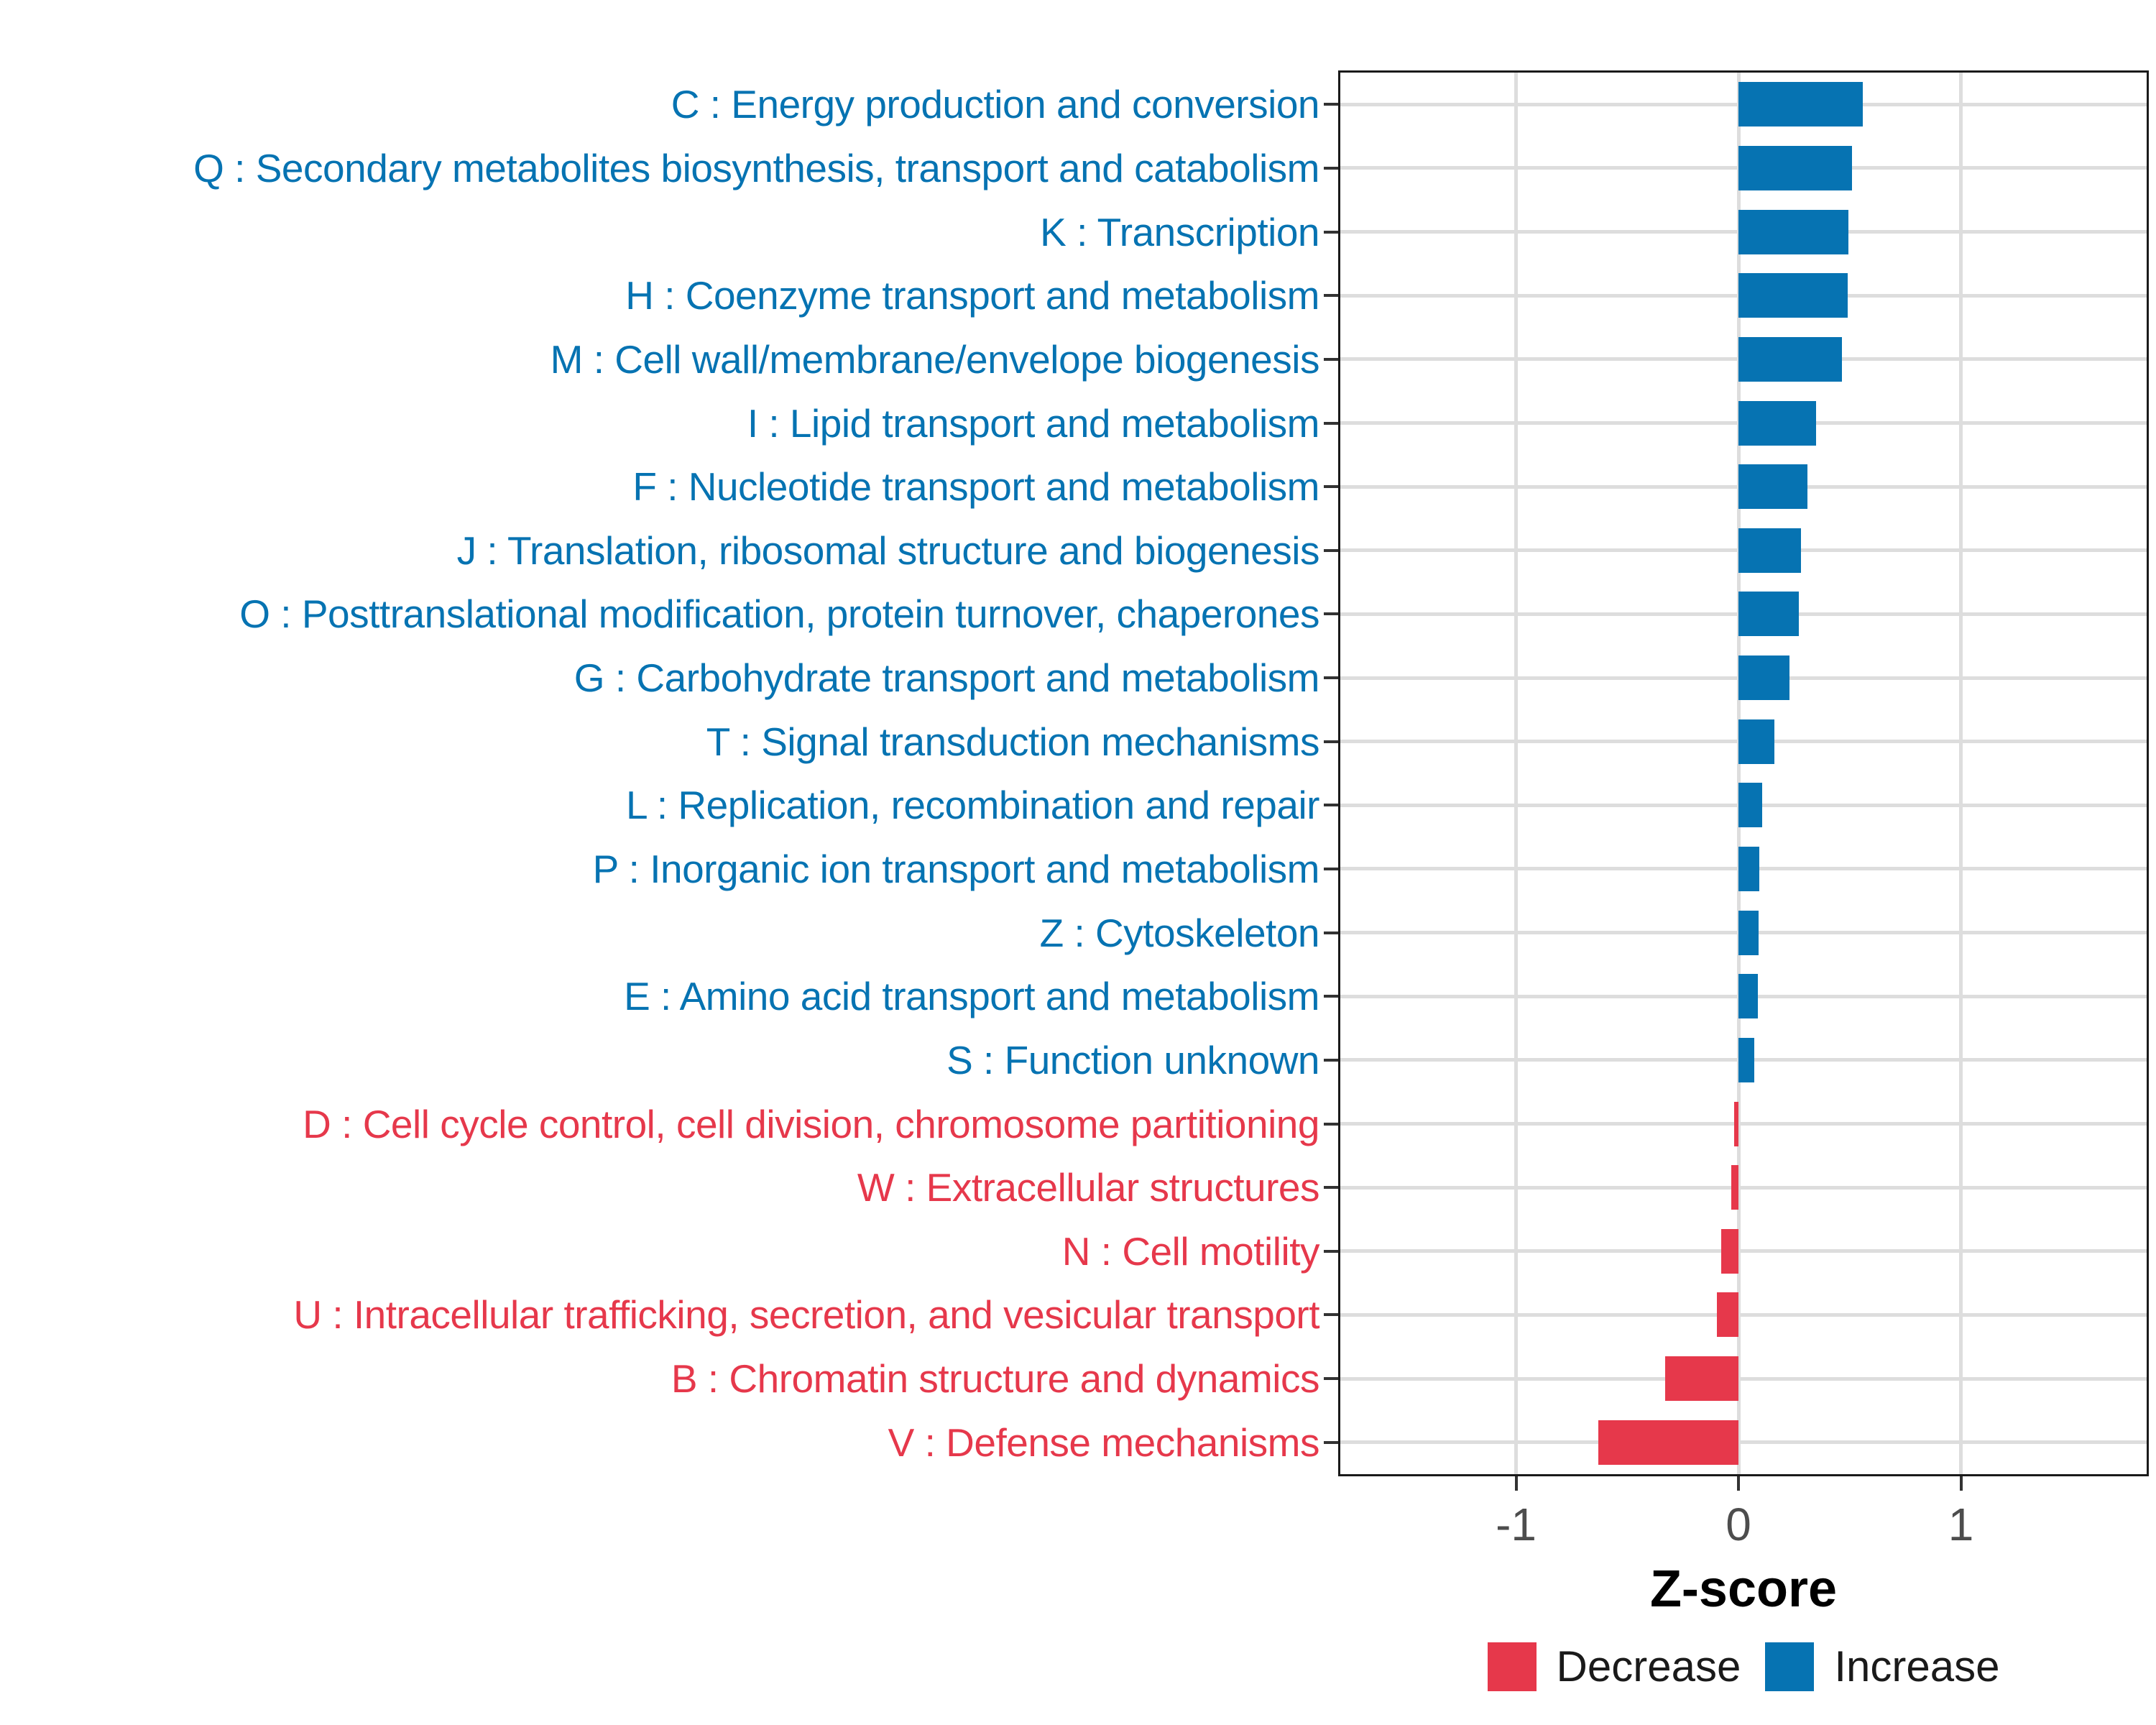  Describe the element at coordinates (1088, 1187) in the screenshot. I see `y-axis-category-label: W : Extracellular structures` at that location.